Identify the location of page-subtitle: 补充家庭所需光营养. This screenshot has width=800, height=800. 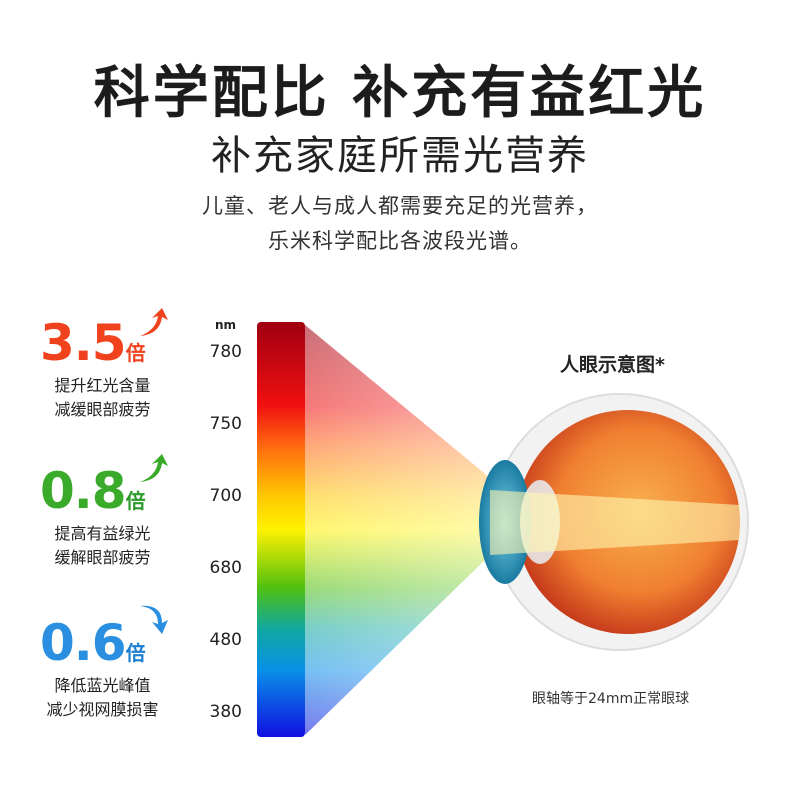
(400, 156).